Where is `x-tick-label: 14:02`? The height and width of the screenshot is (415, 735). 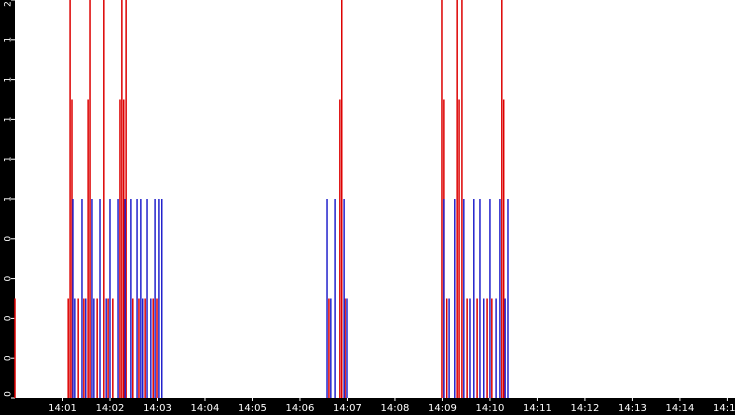
x-tick-label: 14:02 is located at coordinates (110, 408).